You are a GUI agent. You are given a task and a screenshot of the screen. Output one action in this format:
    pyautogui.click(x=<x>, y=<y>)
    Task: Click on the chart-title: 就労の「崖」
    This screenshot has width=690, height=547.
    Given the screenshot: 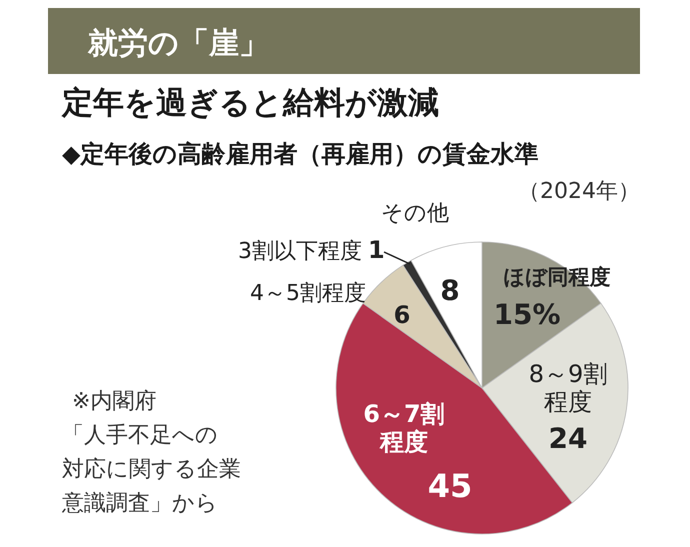 What is the action you would take?
    pyautogui.click(x=178, y=43)
    